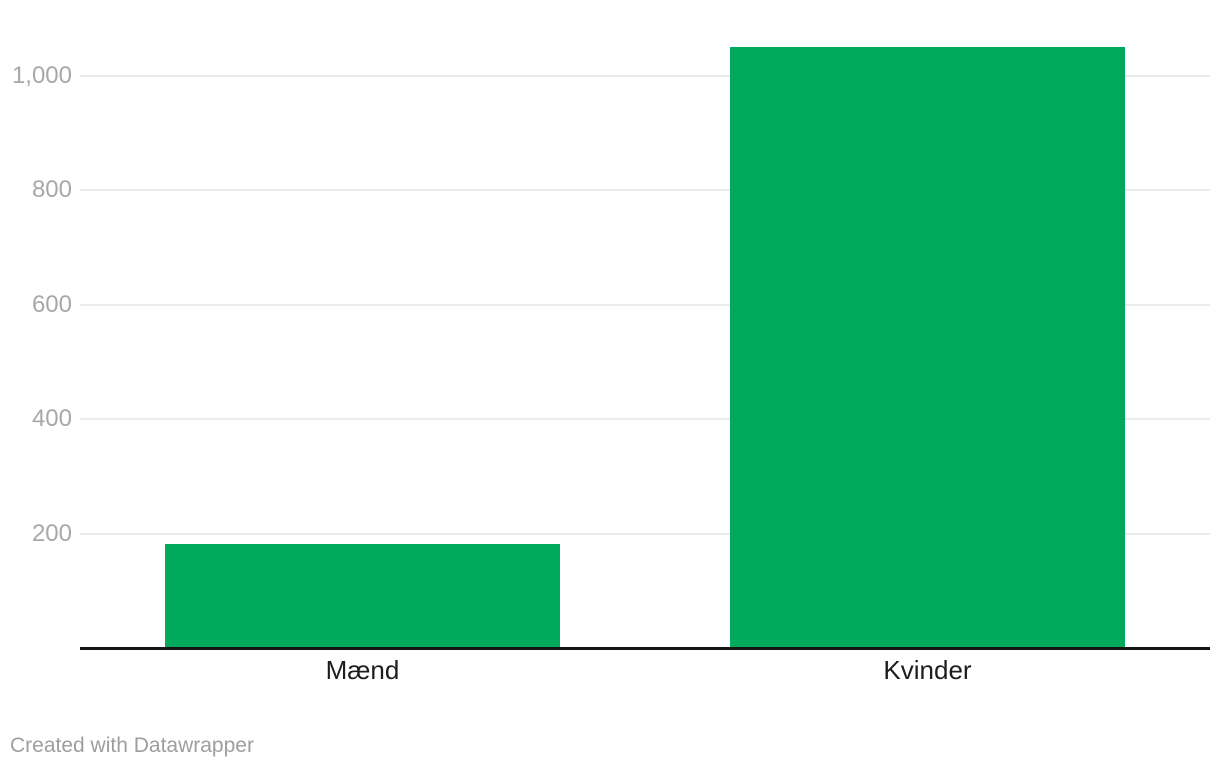  What do you see at coordinates (41, 75) in the screenshot?
I see `y-tick-label-1000: 1,000` at bounding box center [41, 75].